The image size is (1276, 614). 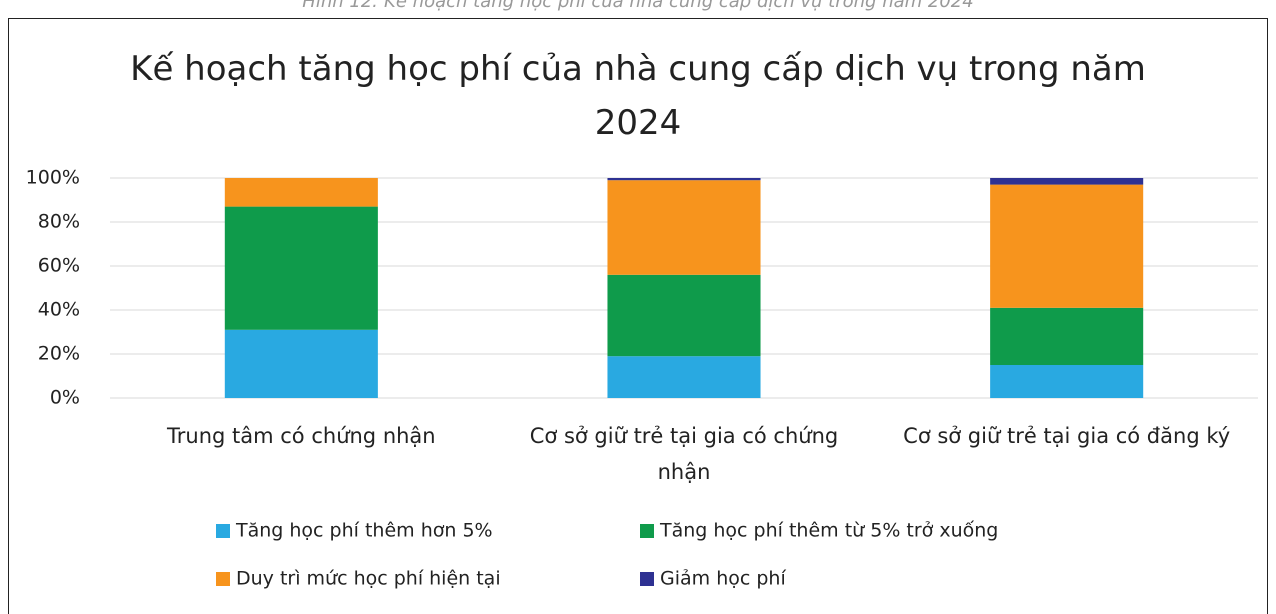 I want to click on legend-label: Tăng học phí thêm hơn 5%, so click(x=364, y=531).